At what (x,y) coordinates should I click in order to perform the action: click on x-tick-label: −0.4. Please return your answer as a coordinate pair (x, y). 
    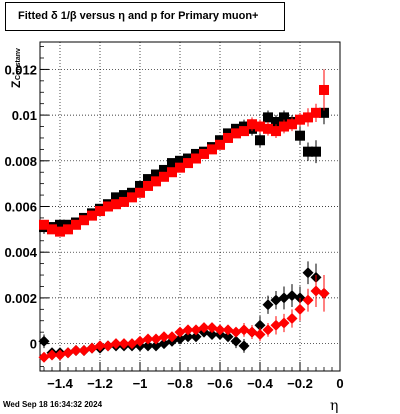
    Looking at the image, I should click on (260, 383).